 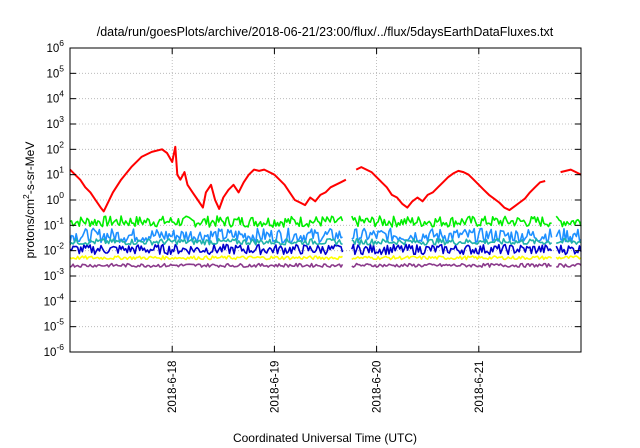 I want to click on y-tick-label: 10⁻², so click(x=54, y=249).